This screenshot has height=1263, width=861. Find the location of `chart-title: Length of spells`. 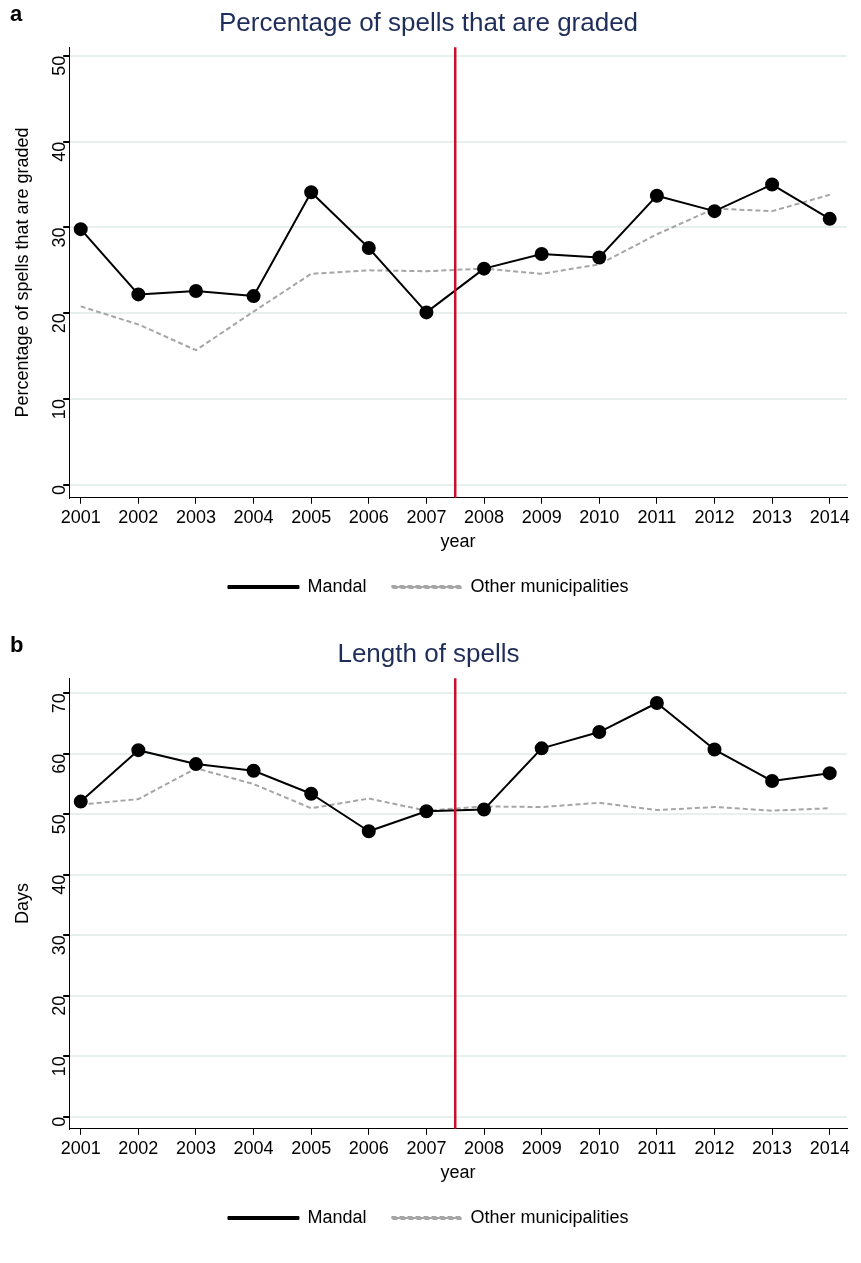

chart-title: Length of spells is located at coordinates (428, 652).